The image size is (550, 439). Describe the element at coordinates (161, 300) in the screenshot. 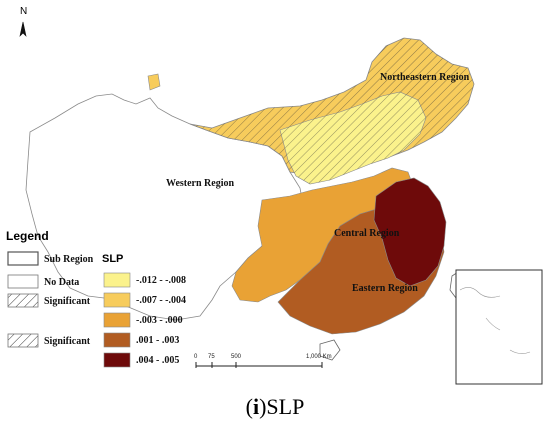

I see `legend-class-label-2: -.007 - -.004` at that location.